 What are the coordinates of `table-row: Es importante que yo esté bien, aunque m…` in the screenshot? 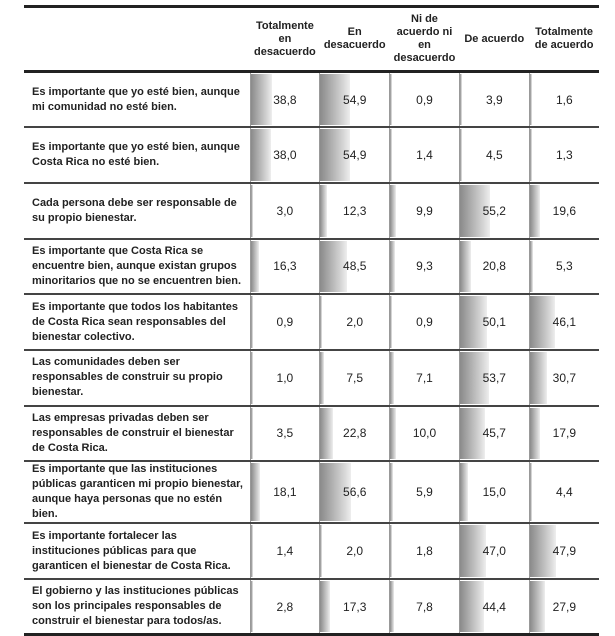 It's located at (311, 99).